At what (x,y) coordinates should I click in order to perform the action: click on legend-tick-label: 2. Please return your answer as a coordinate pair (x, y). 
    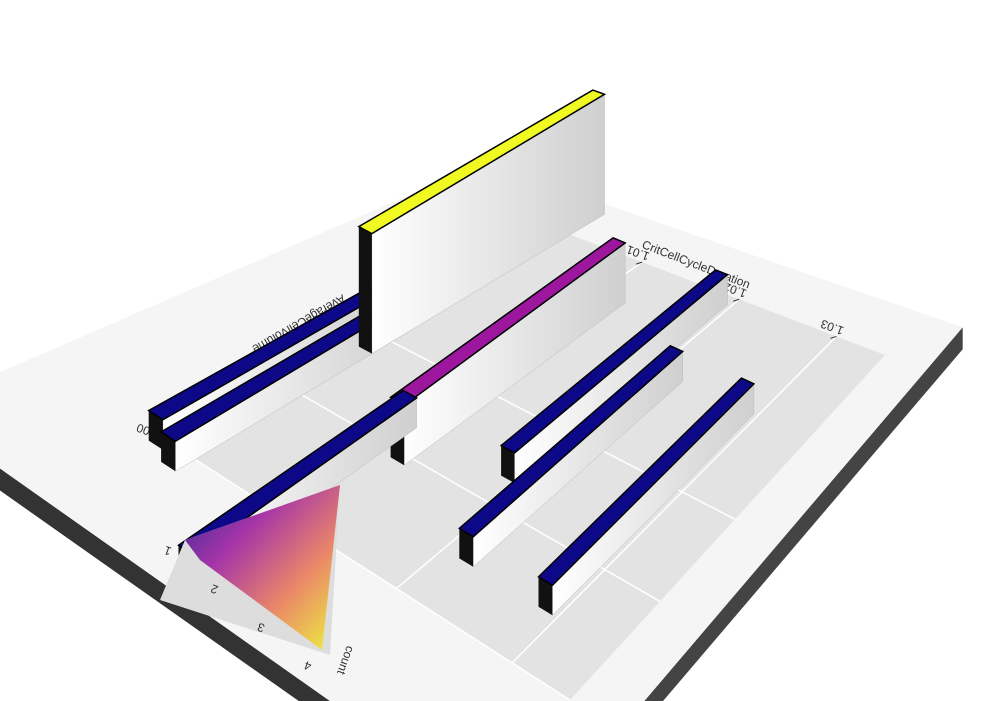
    Looking at the image, I should click on (214, 589).